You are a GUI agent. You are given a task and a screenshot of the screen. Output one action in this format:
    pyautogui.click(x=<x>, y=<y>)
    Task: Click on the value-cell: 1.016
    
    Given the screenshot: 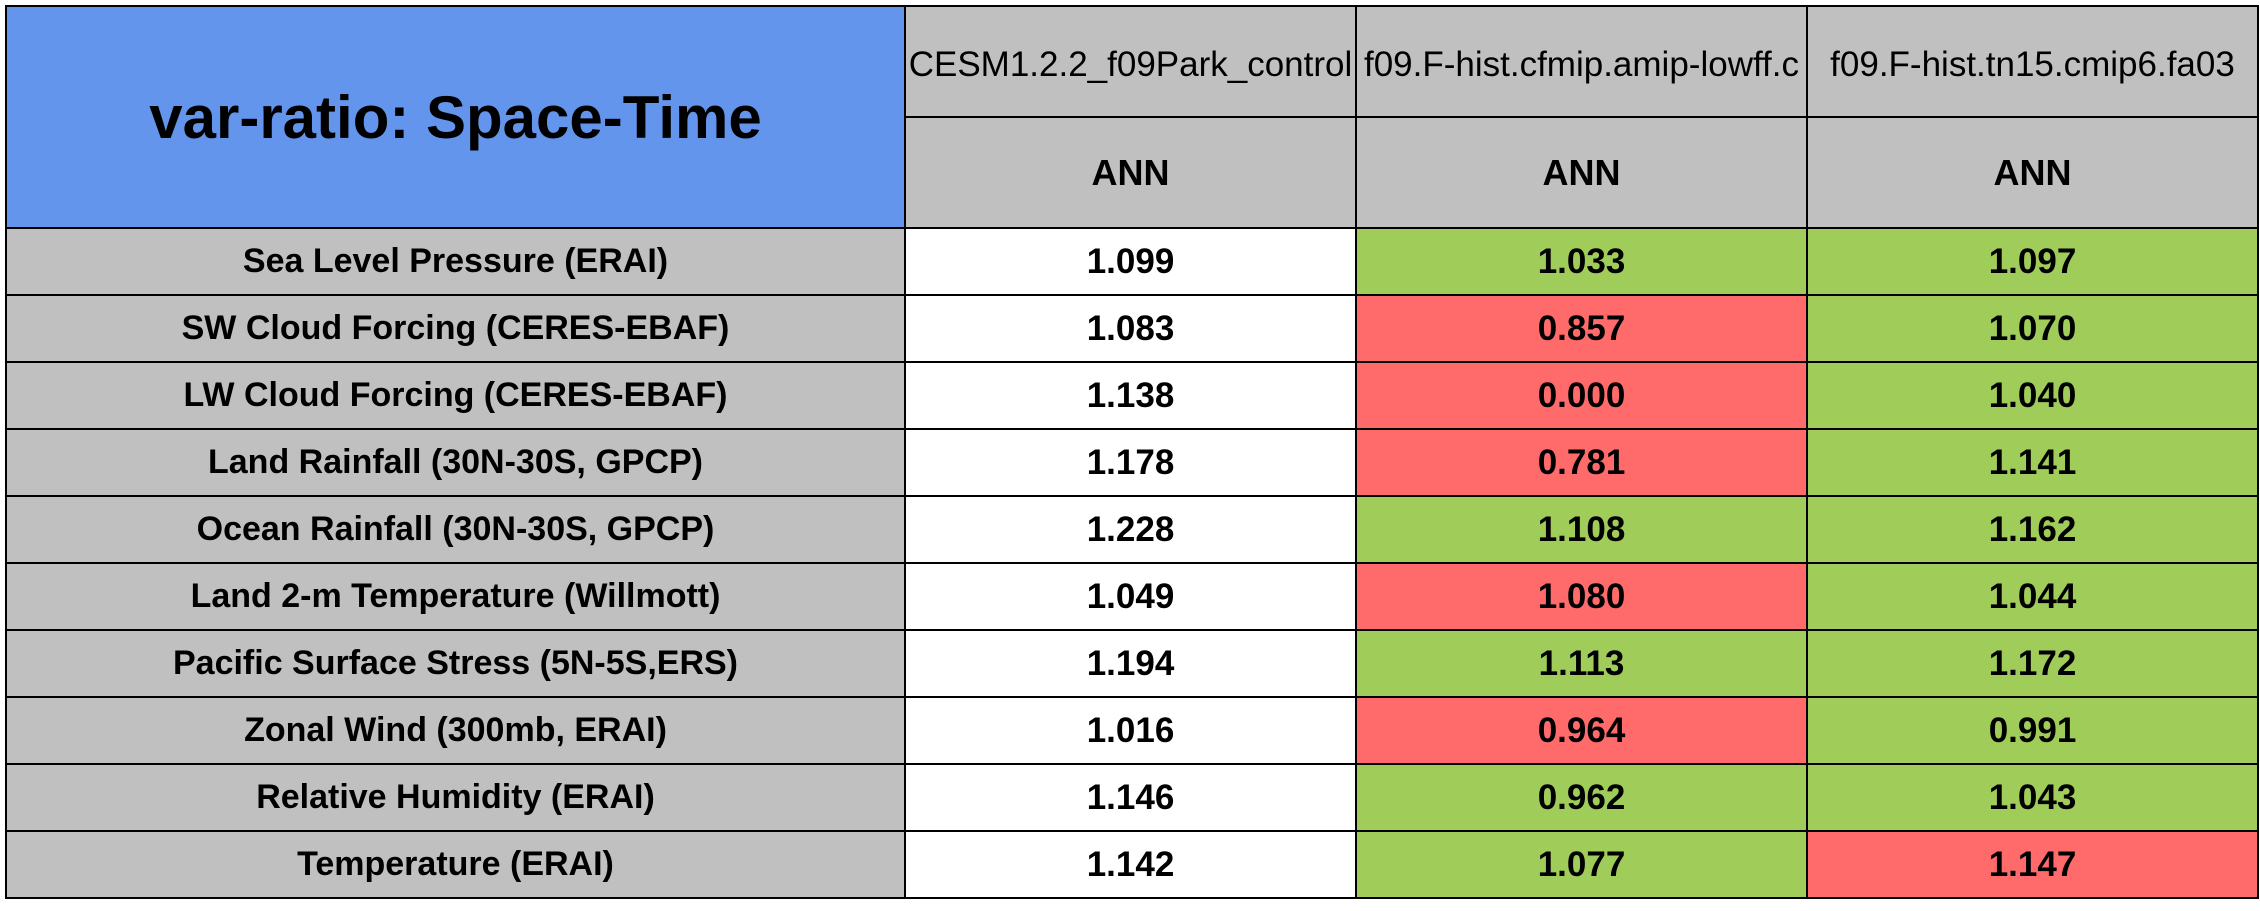 What is the action you would take?
    pyautogui.click(x=1130, y=730)
    